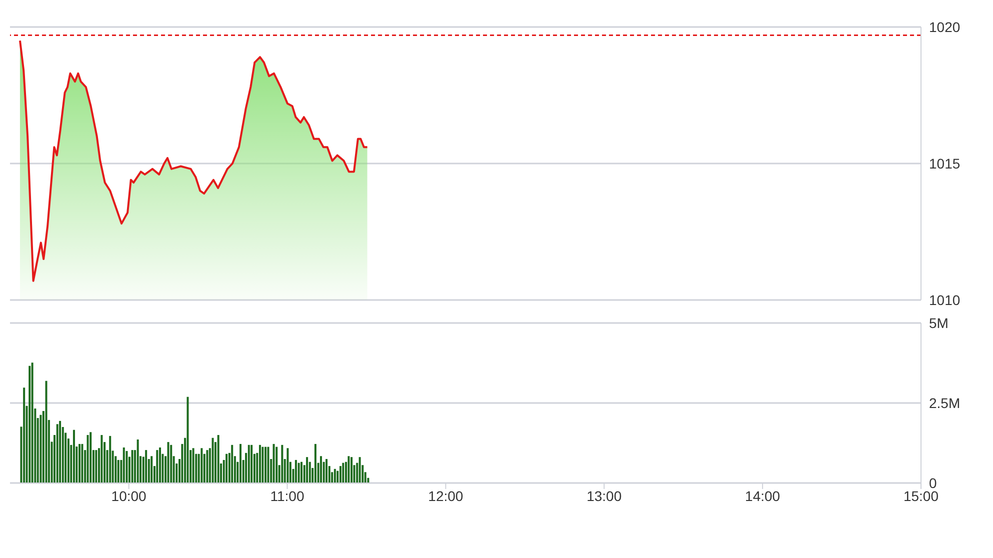 This screenshot has width=993, height=558. I want to click on y-tick-label: 2.5M, so click(944, 402).